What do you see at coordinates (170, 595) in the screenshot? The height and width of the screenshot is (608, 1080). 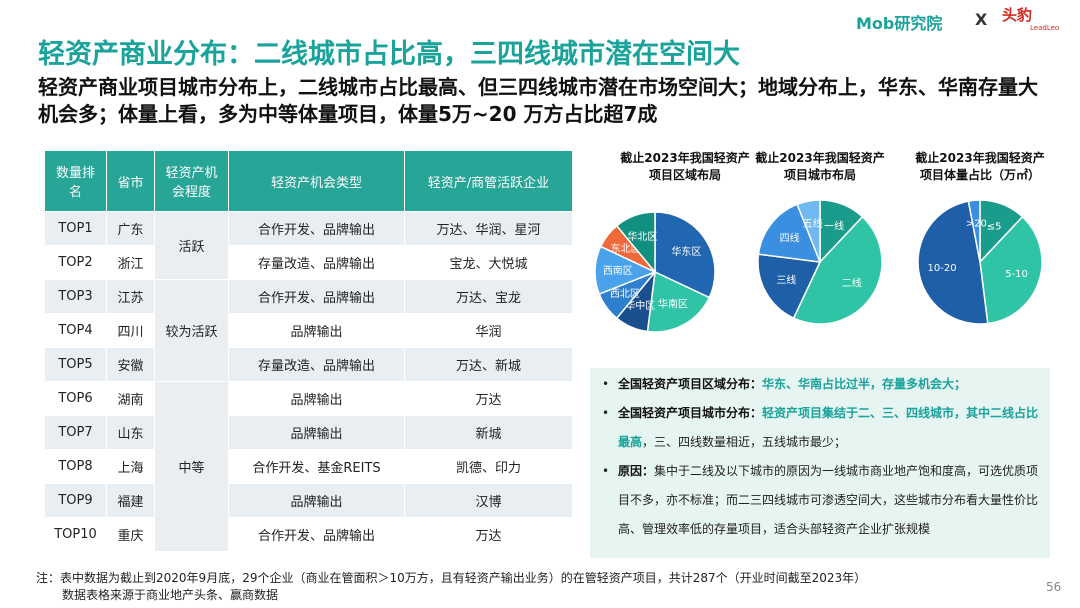 I see `note-text: 数据表格来源于商业地产头条、赢商数据` at bounding box center [170, 595].